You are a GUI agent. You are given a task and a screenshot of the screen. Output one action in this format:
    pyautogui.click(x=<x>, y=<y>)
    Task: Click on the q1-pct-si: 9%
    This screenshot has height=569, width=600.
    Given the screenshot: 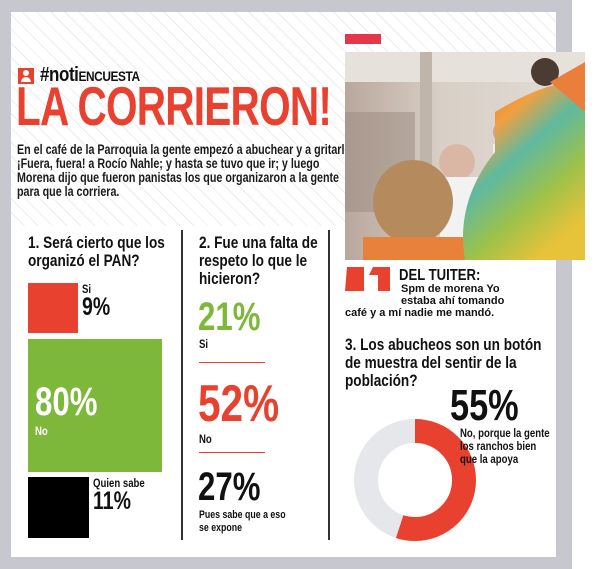 What is the action you would take?
    pyautogui.click(x=96, y=307)
    